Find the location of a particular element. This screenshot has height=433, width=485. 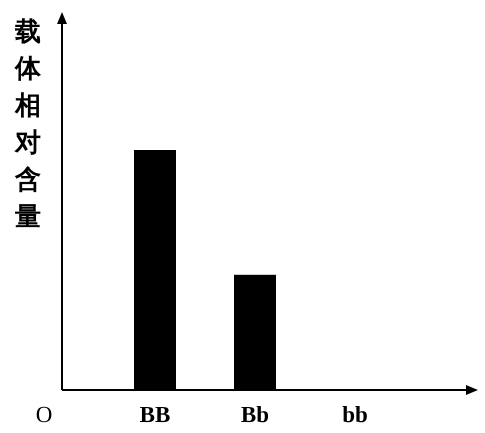

x-tick-label: Bb is located at coordinates (255, 414).